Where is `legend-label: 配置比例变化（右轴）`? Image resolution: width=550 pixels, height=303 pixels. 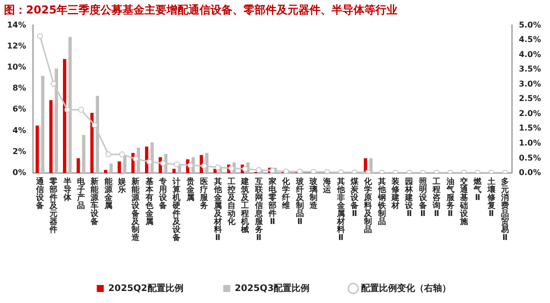
legend-label: 配置比例变化（右轴） is located at coordinates (406, 288).